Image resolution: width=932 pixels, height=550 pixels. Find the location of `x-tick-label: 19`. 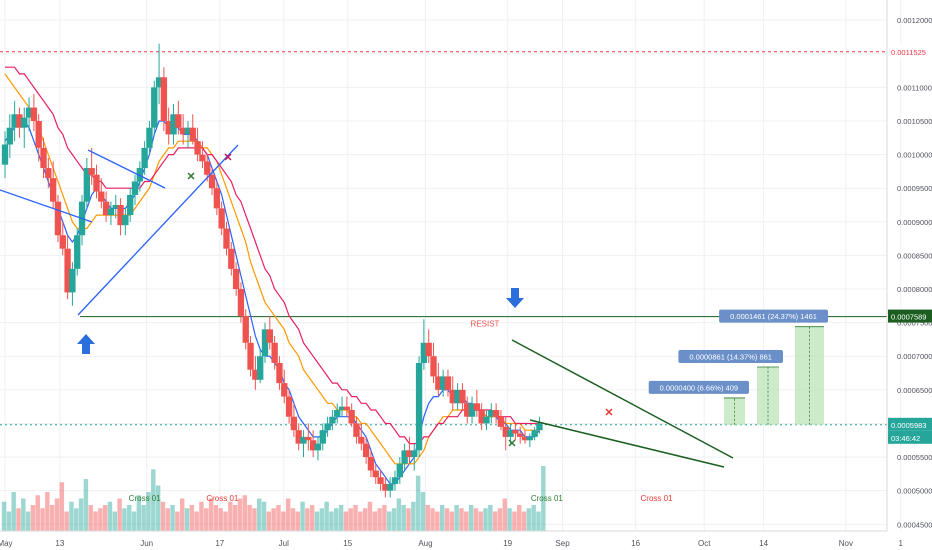

x-tick-label: 19 is located at coordinates (507, 543).